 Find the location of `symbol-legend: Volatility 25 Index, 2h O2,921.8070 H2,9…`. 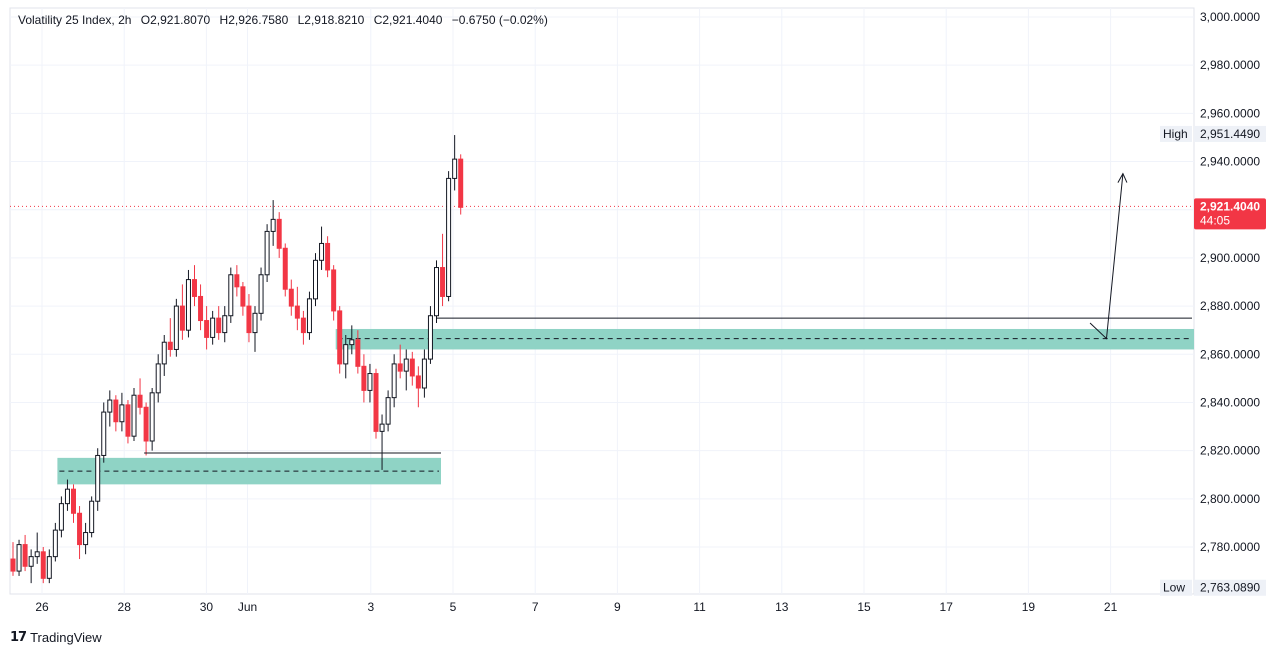

symbol-legend: Volatility 25 Index, 2h O2,921.8070 H2,9… is located at coordinates (286, 20).